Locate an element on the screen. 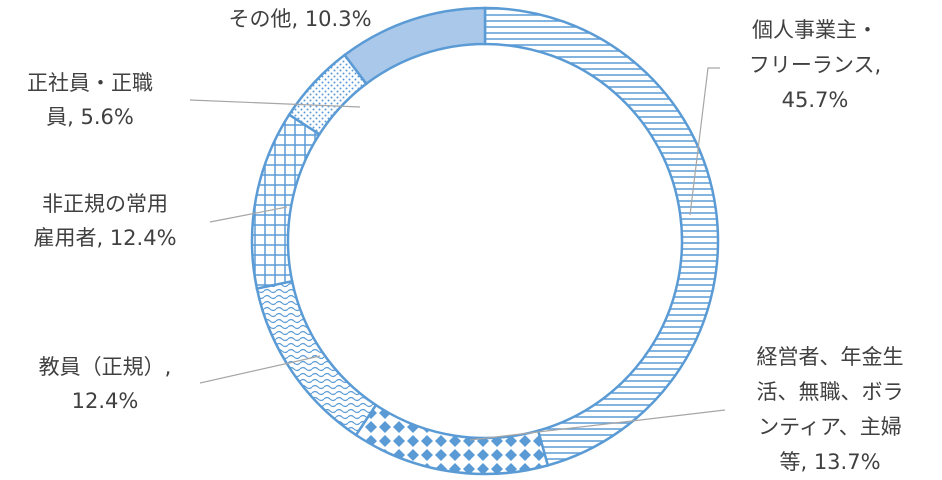 Image resolution: width=942 pixels, height=480 pixels. data-label: 正社員・正職 is located at coordinates (90, 83).